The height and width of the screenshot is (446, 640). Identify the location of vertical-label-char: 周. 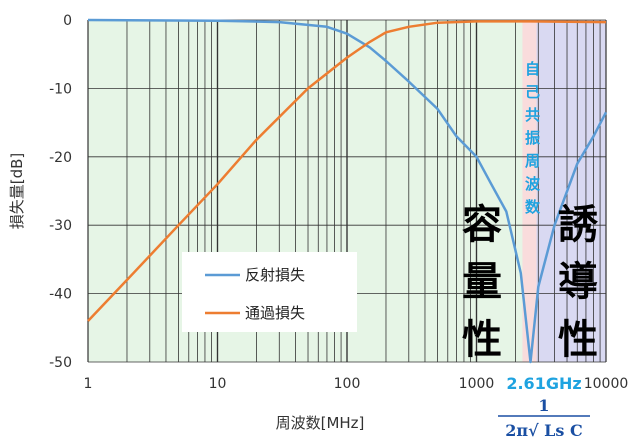
(532, 161).